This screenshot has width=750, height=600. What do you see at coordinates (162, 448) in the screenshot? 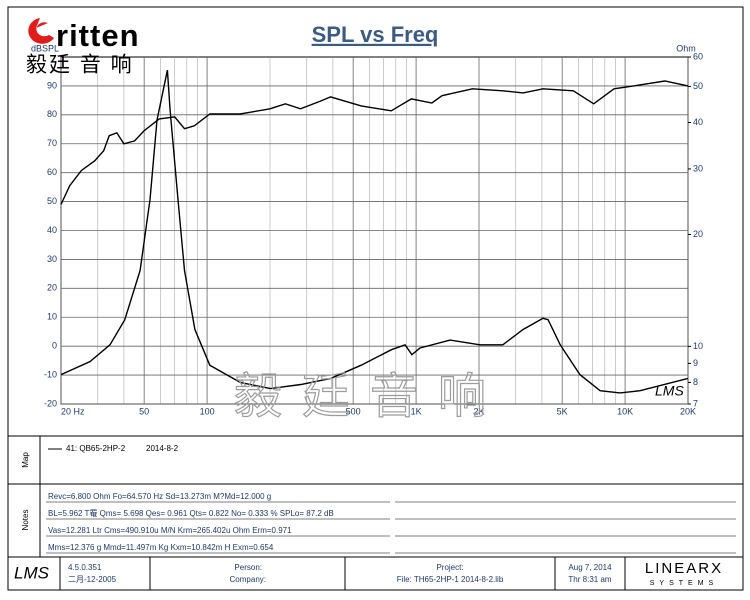
I see `map-date: 2014-8-2` at bounding box center [162, 448].